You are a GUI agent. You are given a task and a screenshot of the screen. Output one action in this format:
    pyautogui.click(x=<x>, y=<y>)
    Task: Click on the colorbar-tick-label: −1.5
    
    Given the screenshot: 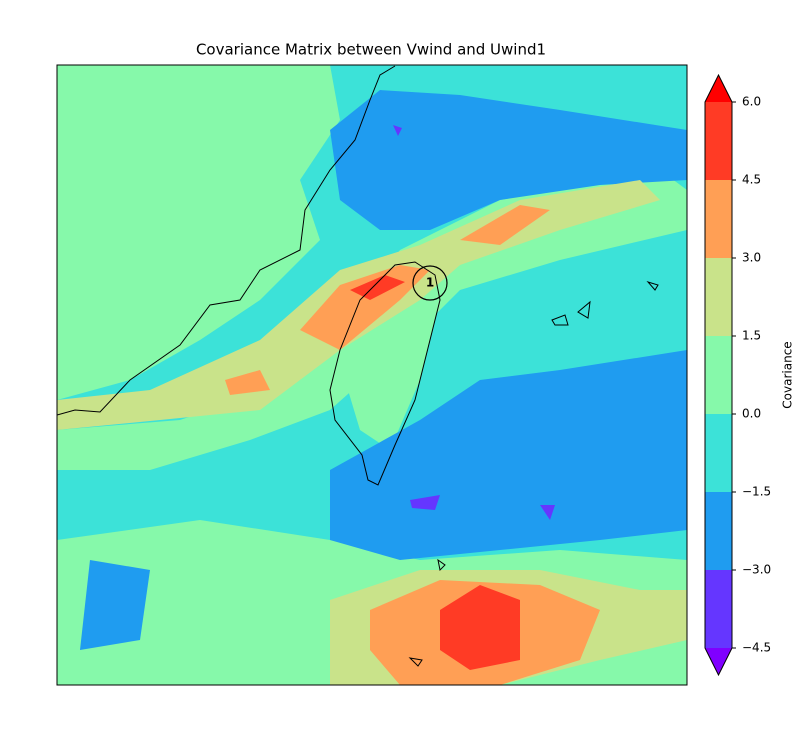 What is the action you would take?
    pyautogui.click(x=756, y=492)
    